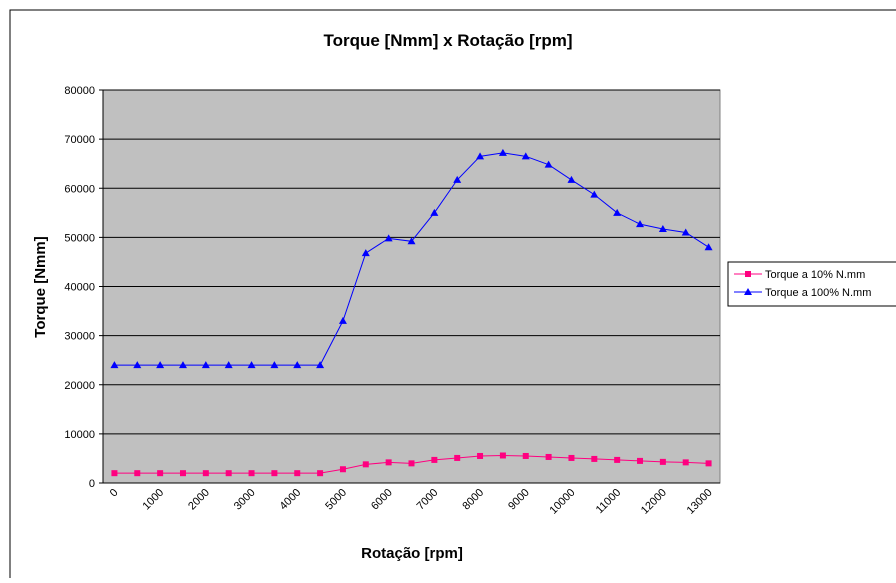  Describe the element at coordinates (40, 286) in the screenshot. I see `y-axis-label: Torque [Nmm]` at that location.